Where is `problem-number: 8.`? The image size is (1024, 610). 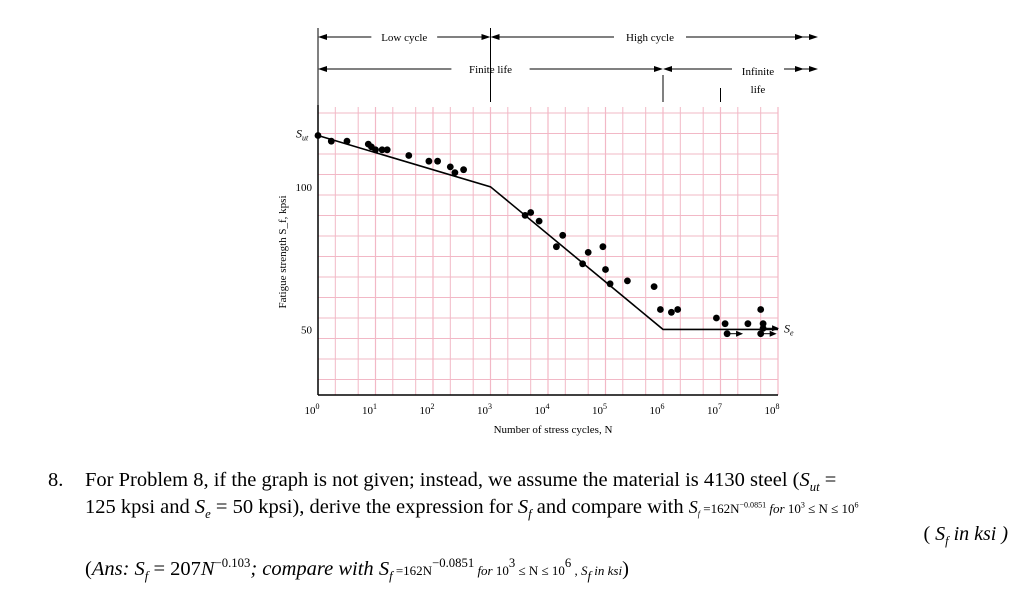
problem-number: 8. is located at coordinates (56, 480).